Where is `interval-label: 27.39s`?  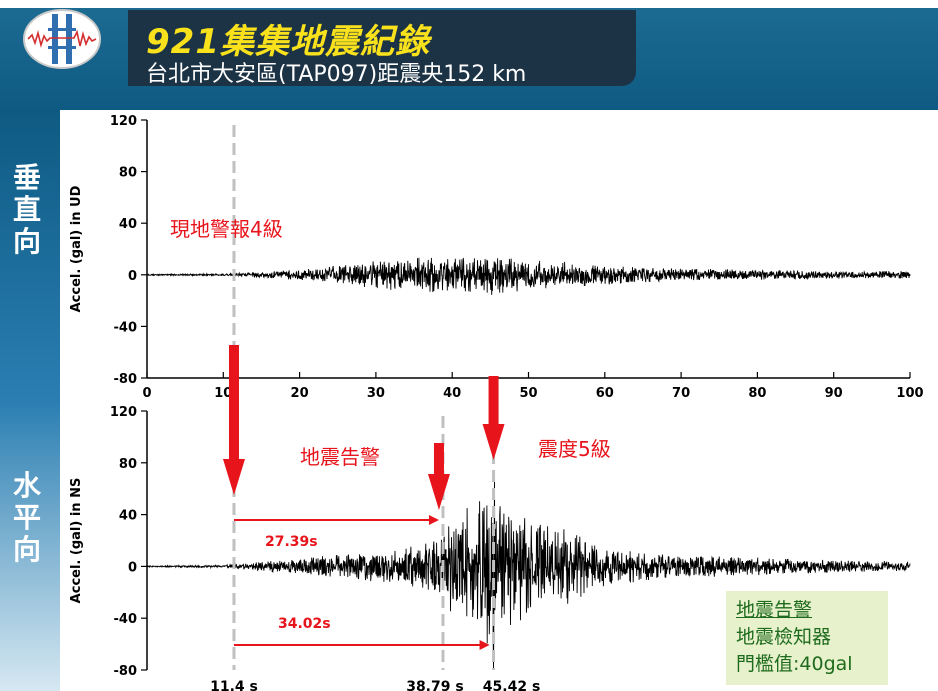 interval-label: 27.39s is located at coordinates (291, 542).